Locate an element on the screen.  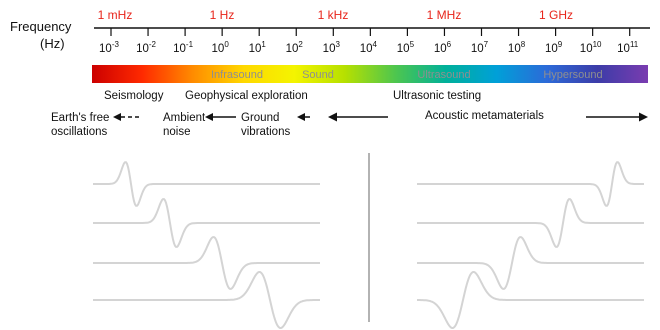
source-ground-vibrations-line2: vibrations is located at coordinates (265, 132).